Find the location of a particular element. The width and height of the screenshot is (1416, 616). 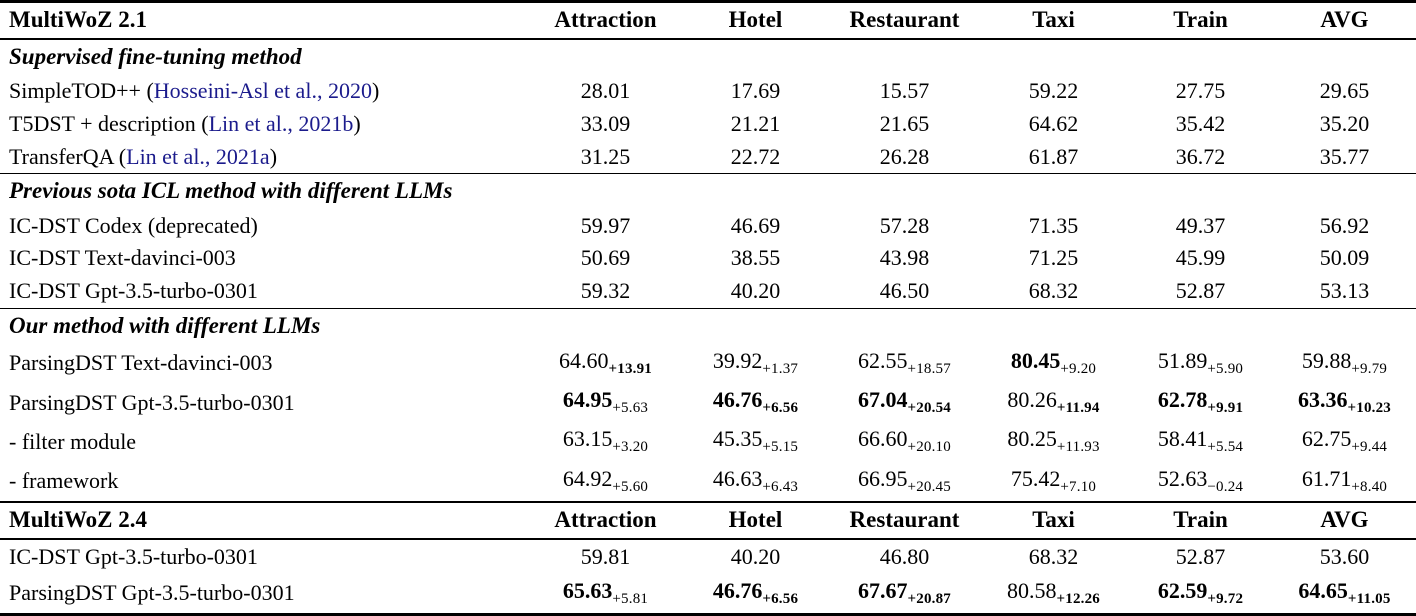

metric-value: 66.95 is located at coordinates (883, 478).